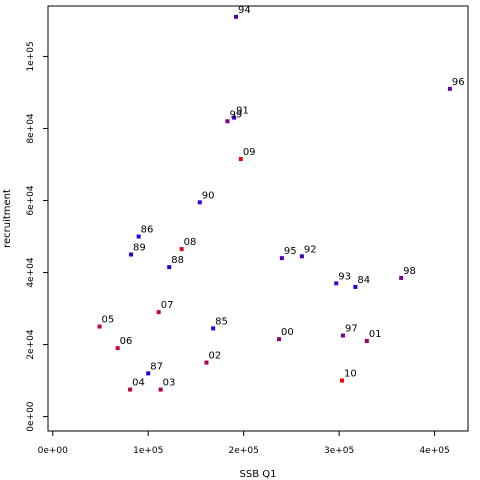 The height and width of the screenshot is (480, 480). I want to click on point-label: 01, so click(375, 334).